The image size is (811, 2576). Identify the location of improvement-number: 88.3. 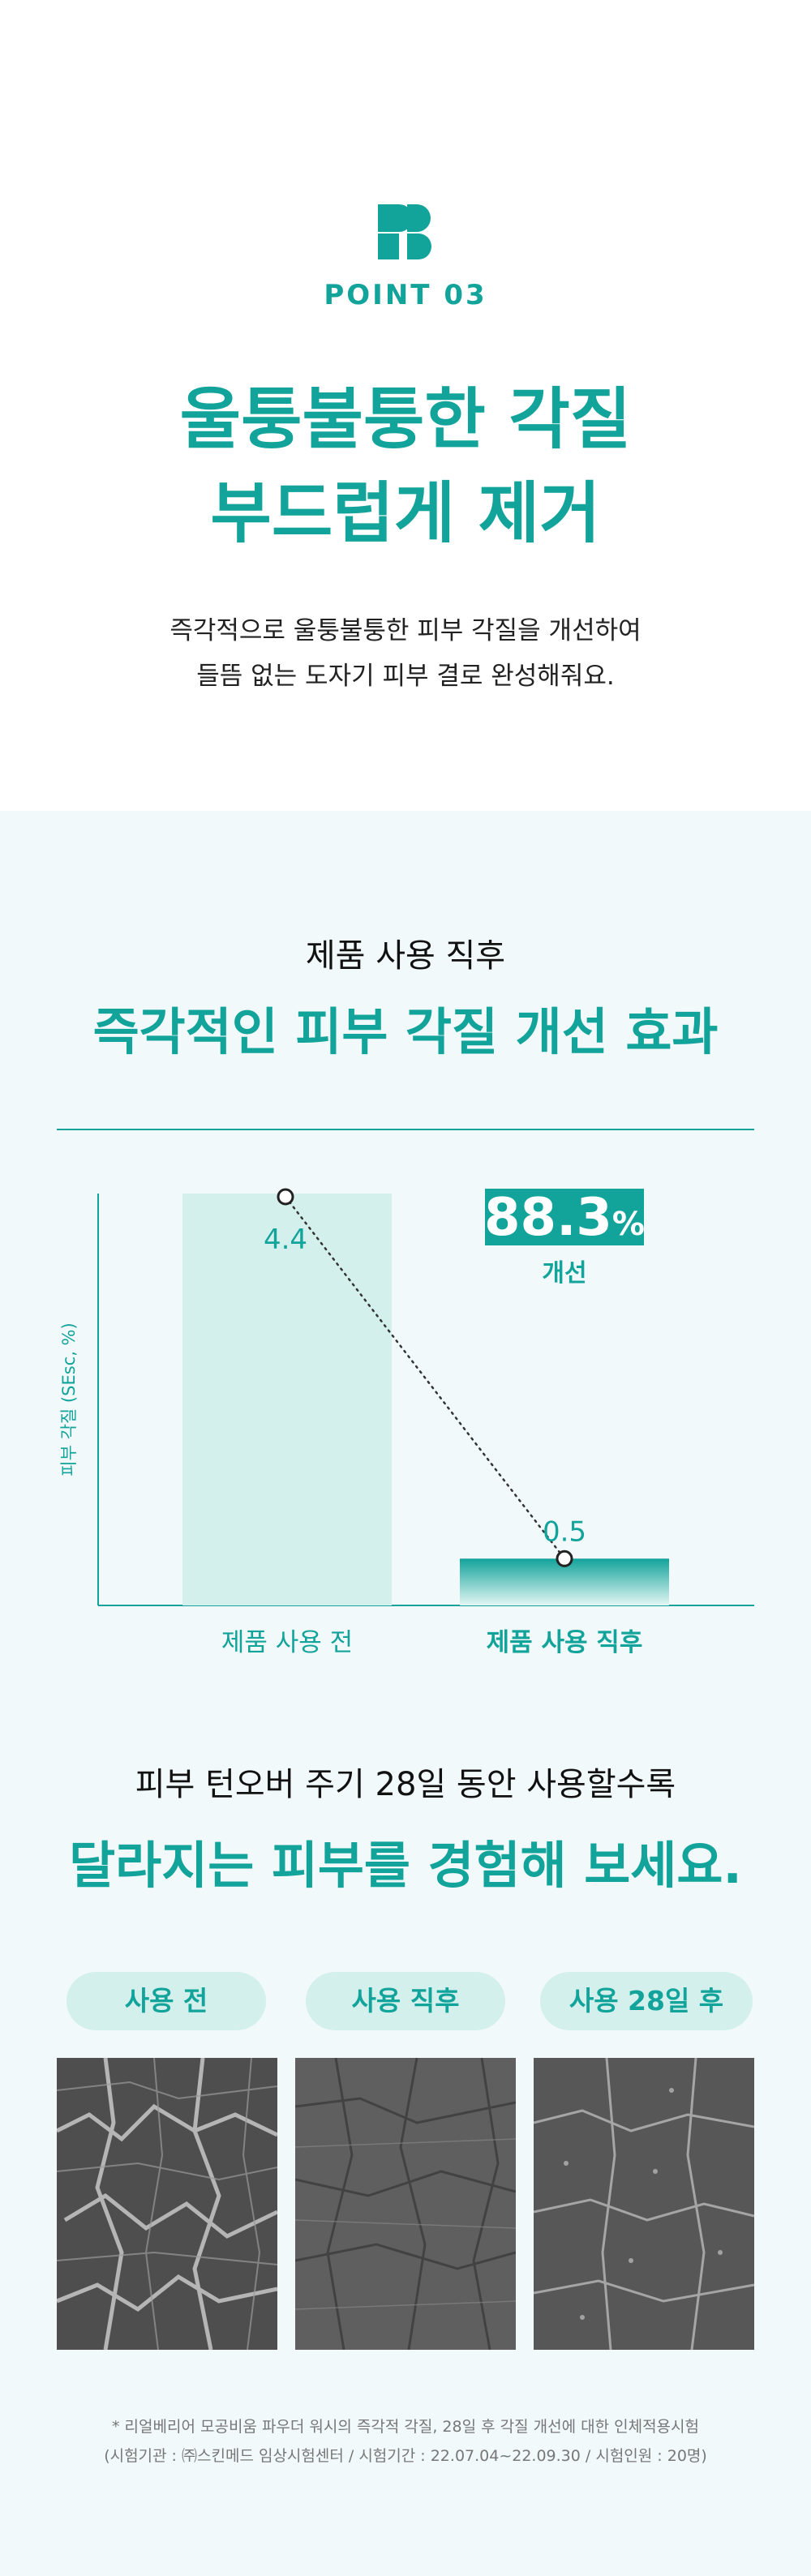
(548, 1218).